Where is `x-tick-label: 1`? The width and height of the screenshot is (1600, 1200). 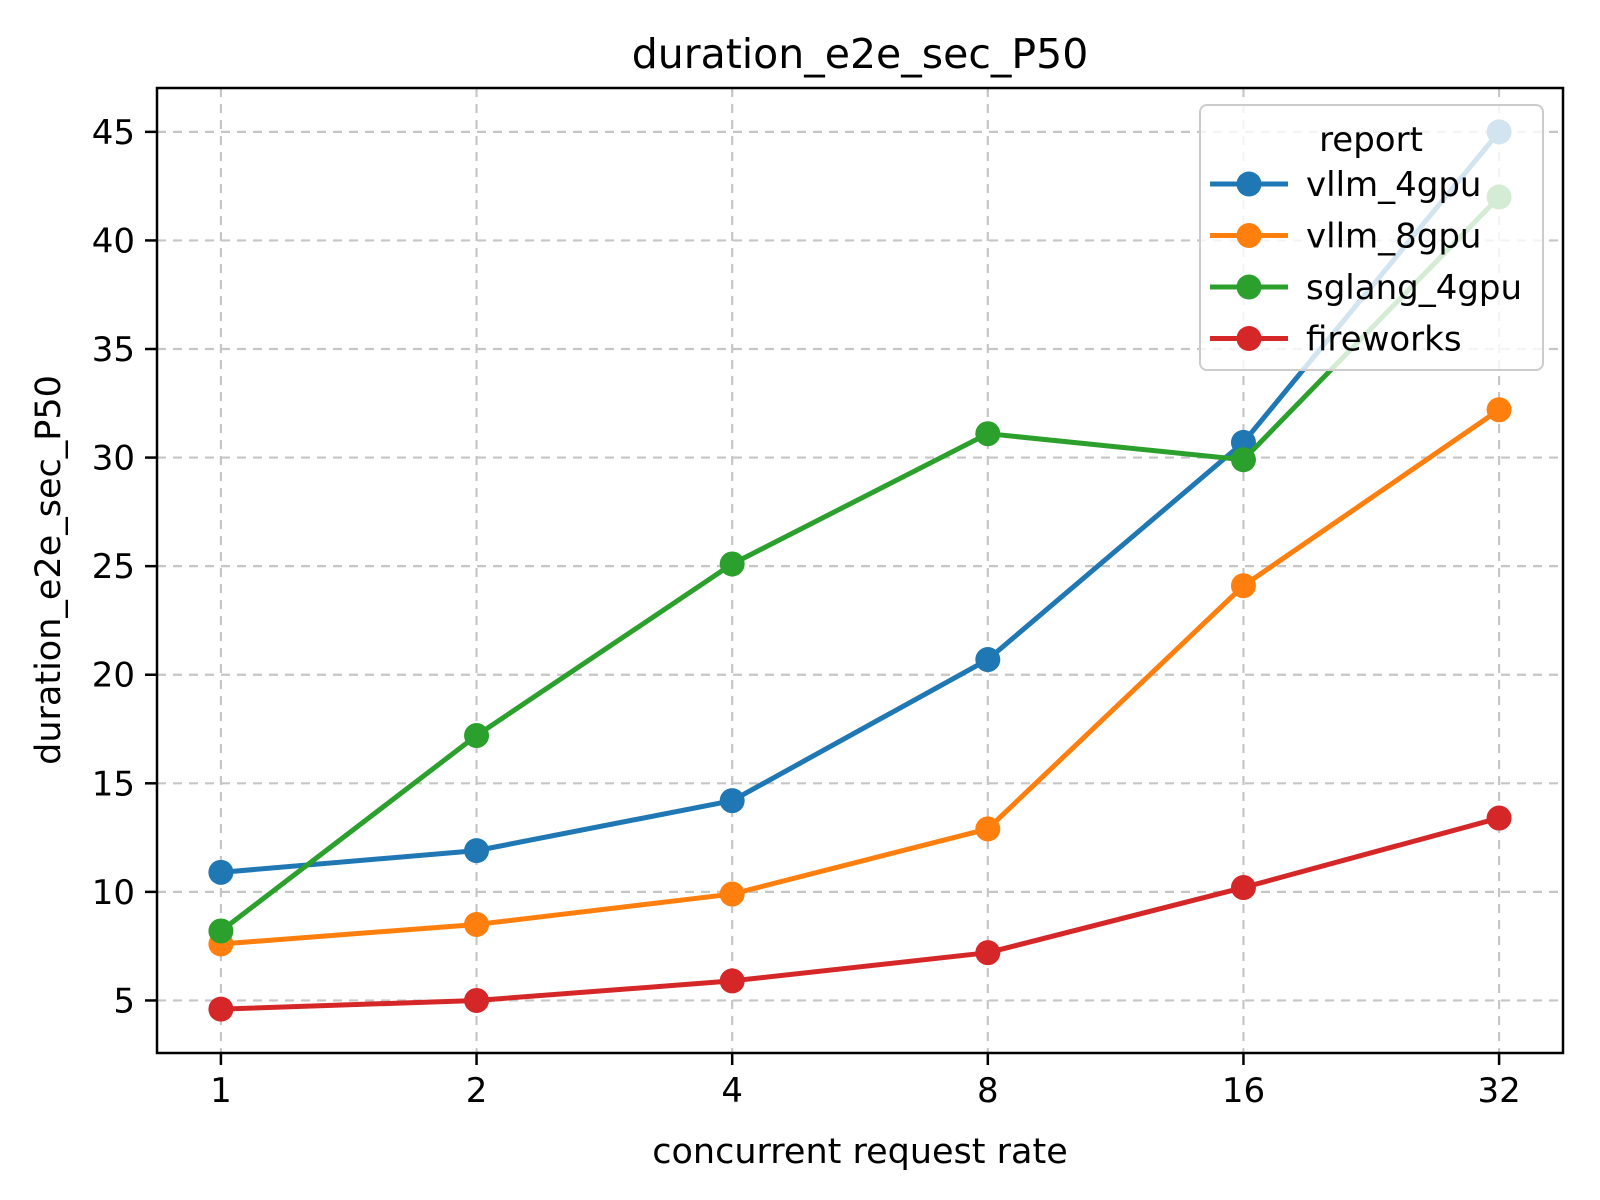 x-tick-label: 1 is located at coordinates (221, 1091).